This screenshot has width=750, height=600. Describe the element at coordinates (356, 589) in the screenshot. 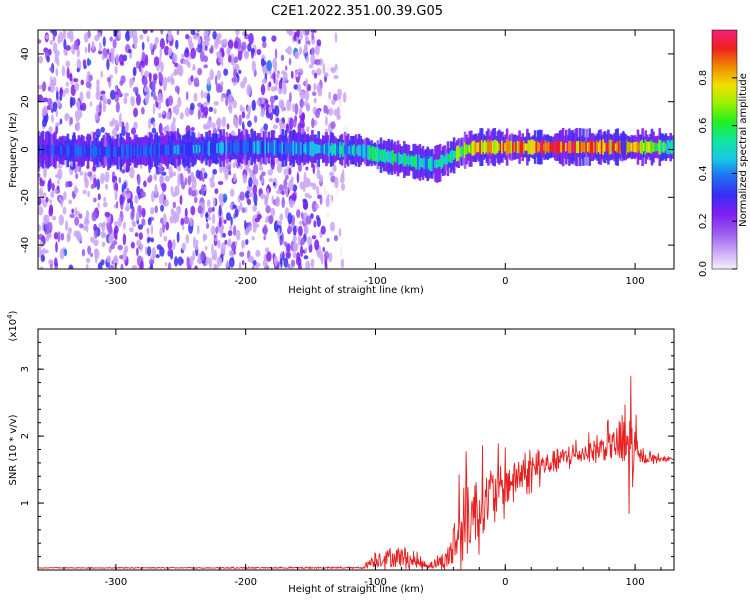

I see `snr-x-label: Height of straight line (km)` at that location.